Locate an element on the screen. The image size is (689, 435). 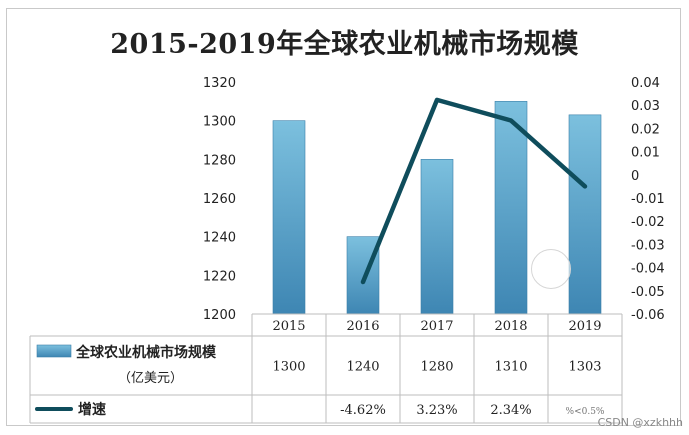
right-axis-tick-label: -0.05 is located at coordinates (648, 292).